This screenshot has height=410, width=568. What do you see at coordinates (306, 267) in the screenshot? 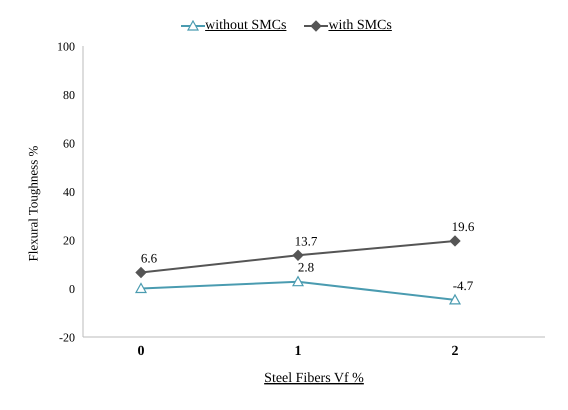
I see `data-label: 2.8` at bounding box center [306, 267].